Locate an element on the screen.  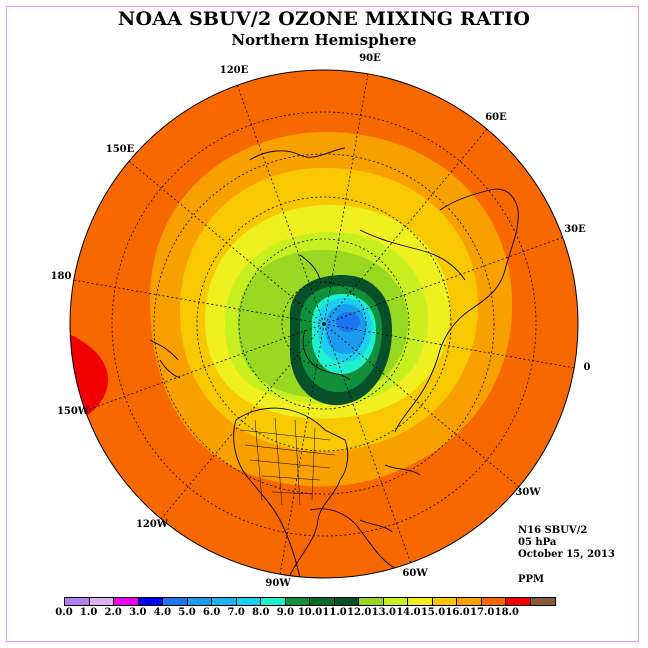
meridian-150w is located at coordinates (204, 367).